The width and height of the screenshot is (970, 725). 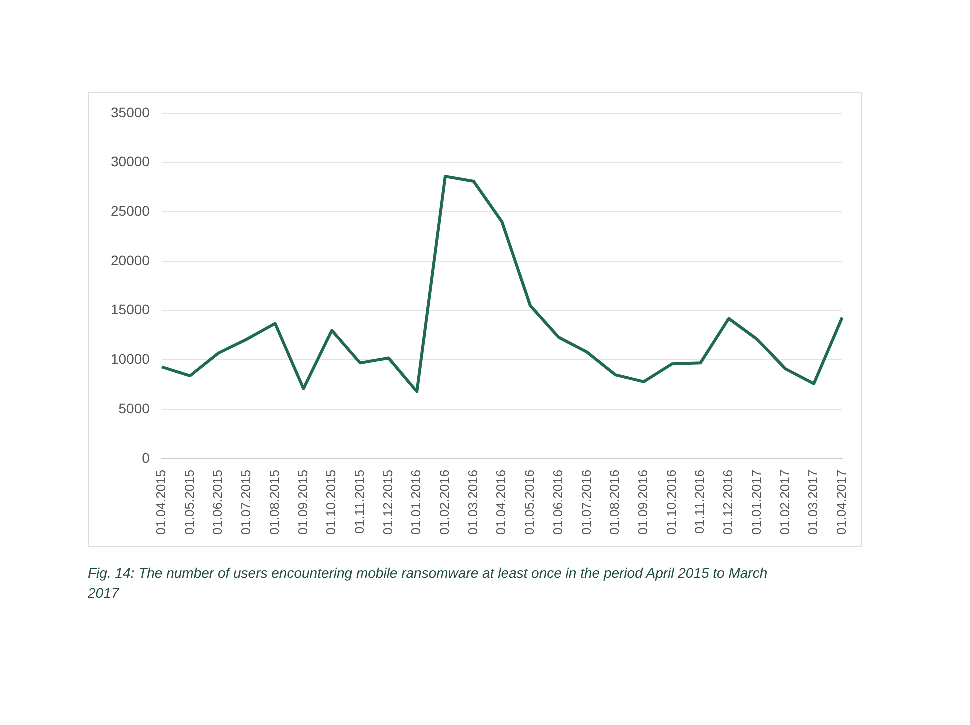 What do you see at coordinates (586, 503) in the screenshot?
I see `x-tick-label: 01.07.2016` at bounding box center [586, 503].